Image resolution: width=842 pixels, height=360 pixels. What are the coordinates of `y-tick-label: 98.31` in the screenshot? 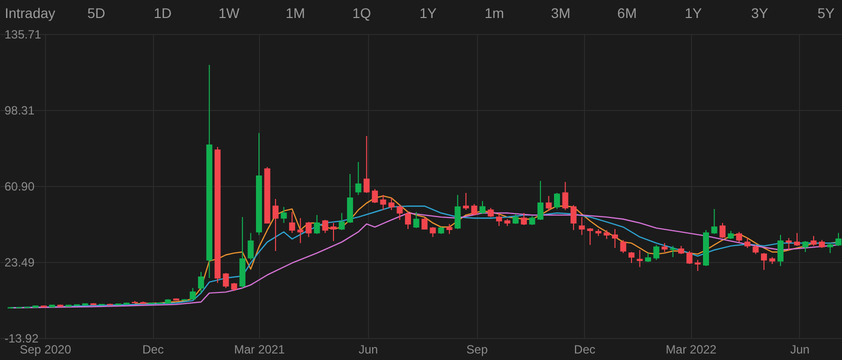 It's located at (19, 110).